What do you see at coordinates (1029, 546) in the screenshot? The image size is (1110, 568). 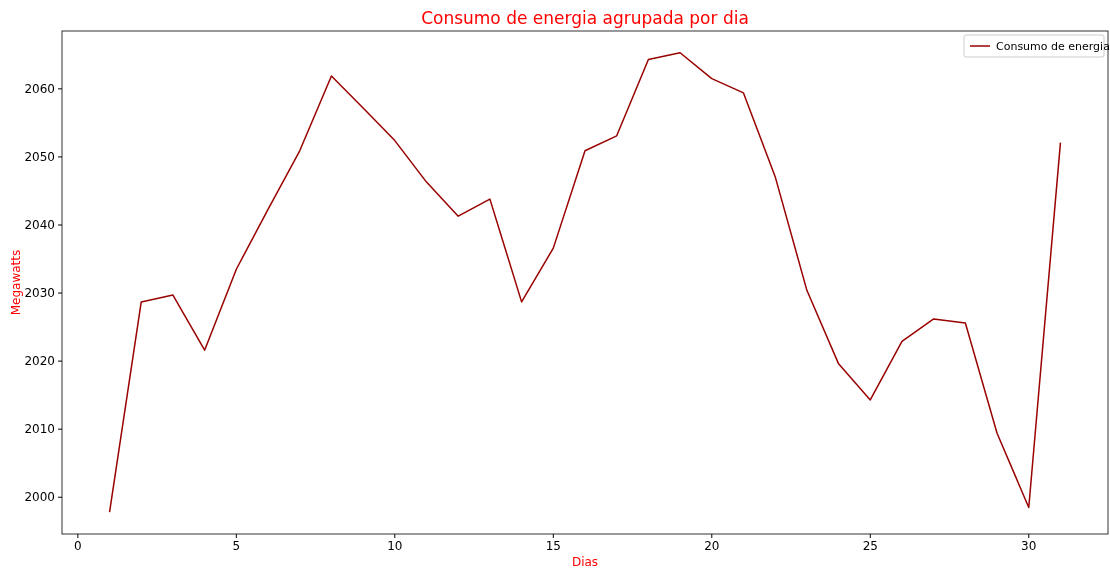 I see `x-tick-label: 30` at bounding box center [1029, 546].